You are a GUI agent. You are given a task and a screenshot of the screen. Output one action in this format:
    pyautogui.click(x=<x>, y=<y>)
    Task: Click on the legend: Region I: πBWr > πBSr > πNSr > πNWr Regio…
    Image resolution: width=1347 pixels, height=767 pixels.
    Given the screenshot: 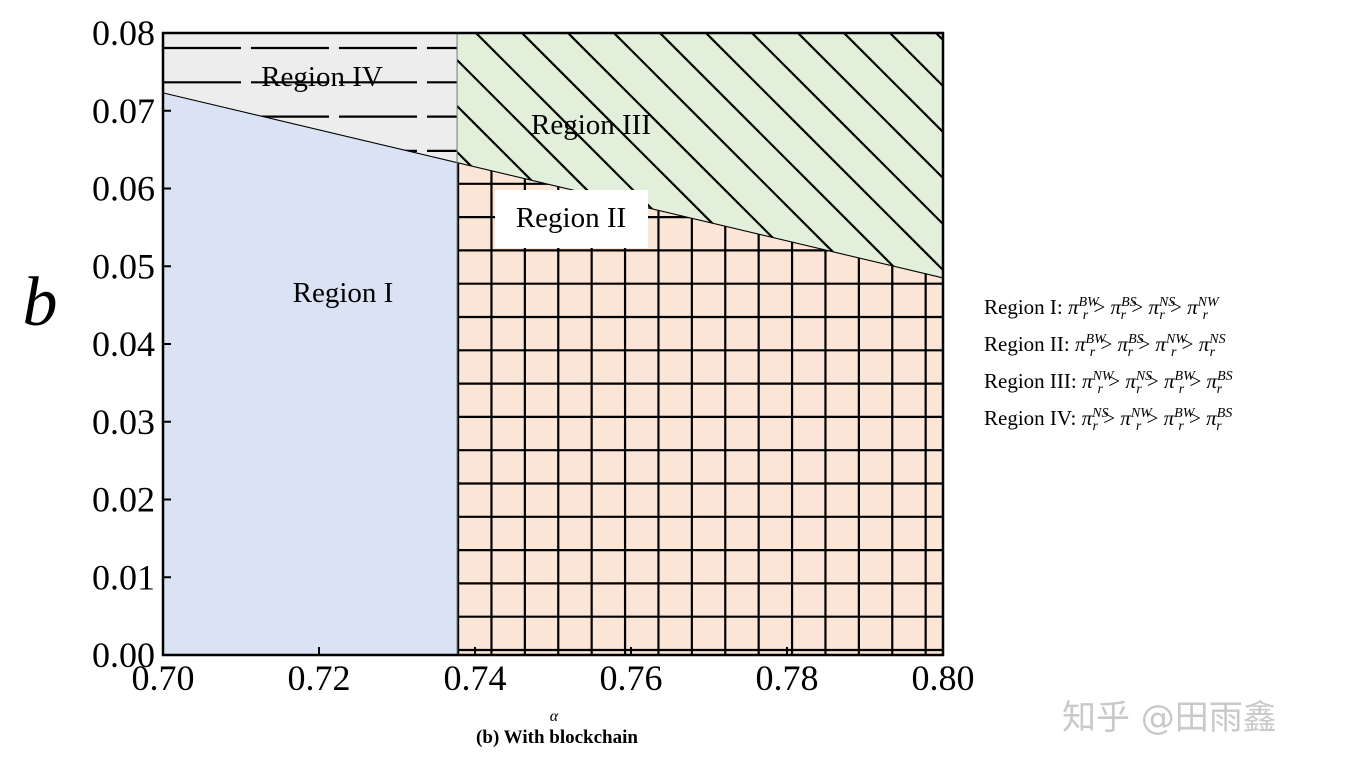 What is the action you would take?
    pyautogui.click(x=1108, y=359)
    